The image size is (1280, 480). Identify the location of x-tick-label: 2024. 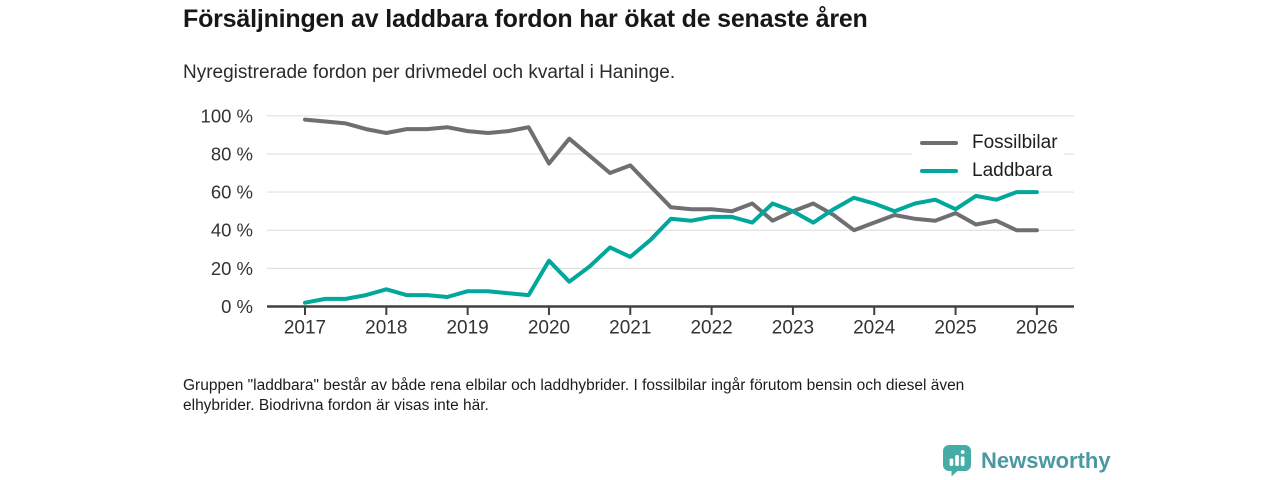
(874, 328).